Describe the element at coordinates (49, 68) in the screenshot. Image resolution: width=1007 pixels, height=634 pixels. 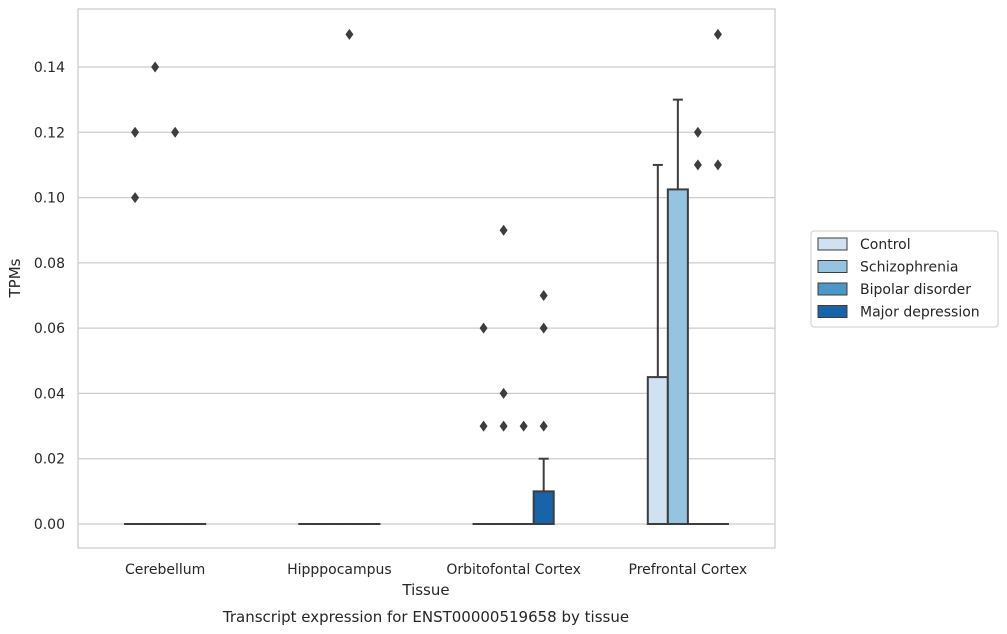
I see `y-tick-label: 0.14` at that location.